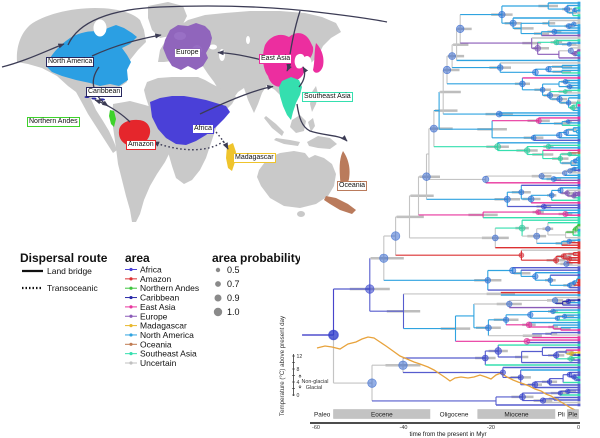  What do you see at coordinates (314, 388) in the screenshot?
I see `svg-text: Glacial` at bounding box center [314, 388].